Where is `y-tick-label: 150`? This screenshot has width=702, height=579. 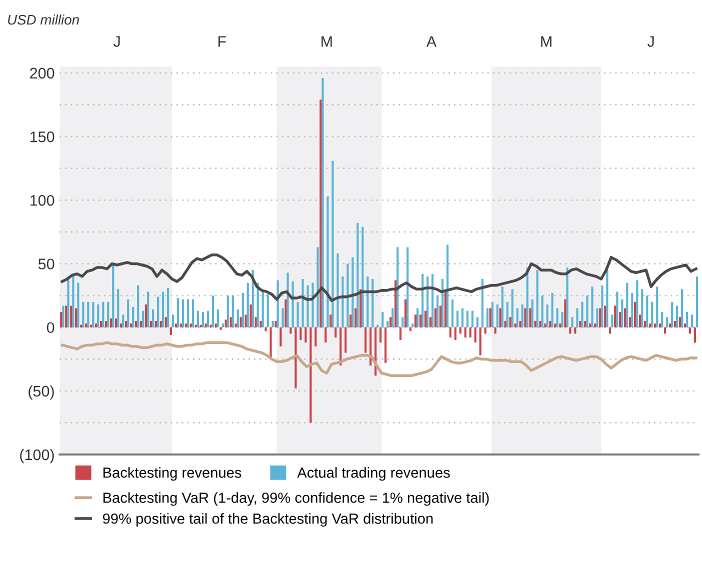
y-tick-label: 150 is located at coordinates (42, 136).